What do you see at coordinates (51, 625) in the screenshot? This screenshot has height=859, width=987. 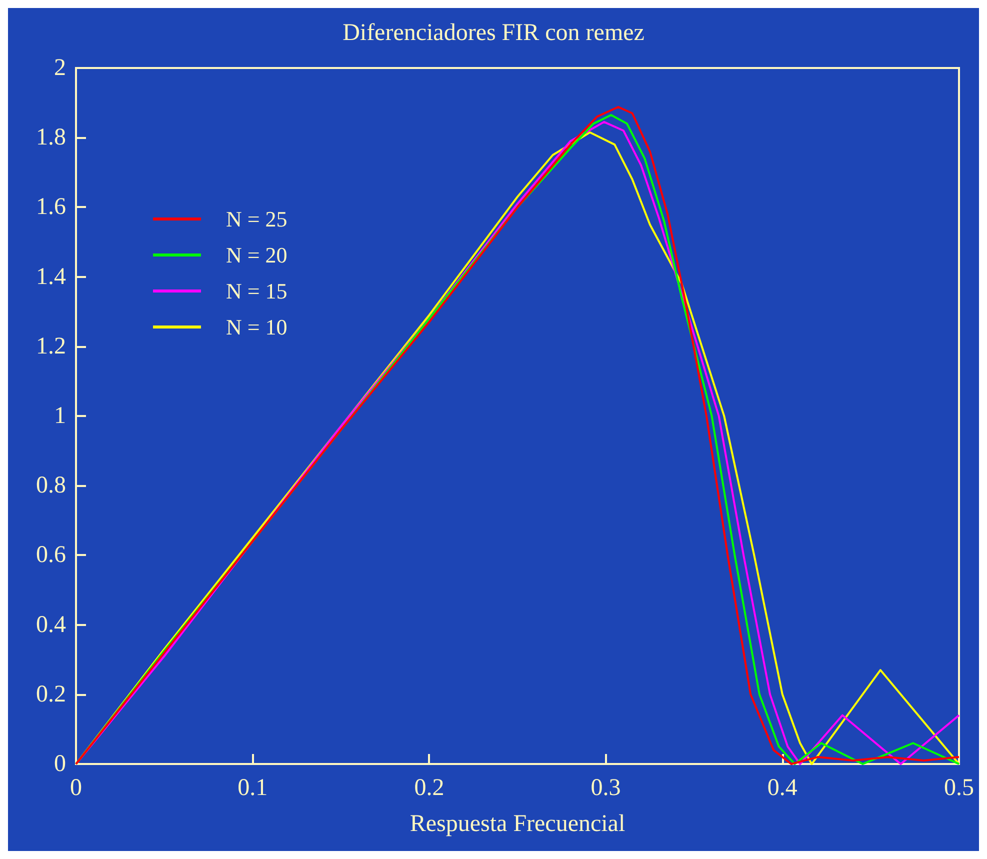 I see `y-tick-label: 0.4` at bounding box center [51, 625].